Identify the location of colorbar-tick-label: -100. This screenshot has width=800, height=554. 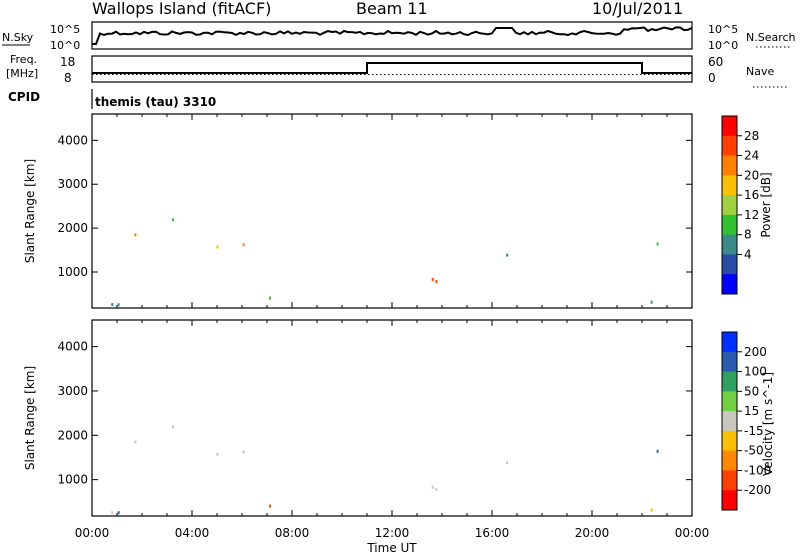
(757, 470).